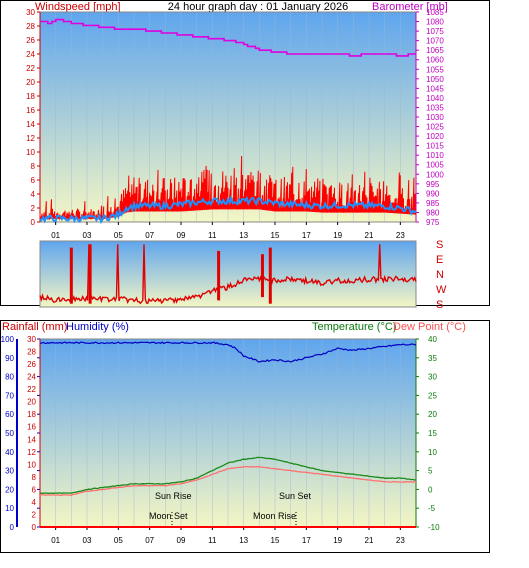 Image resolution: width=529 pixels, height=568 pixels. Describe the element at coordinates (87, 235) in the screenshot. I see `wind-x-tick-label: 03` at that location.